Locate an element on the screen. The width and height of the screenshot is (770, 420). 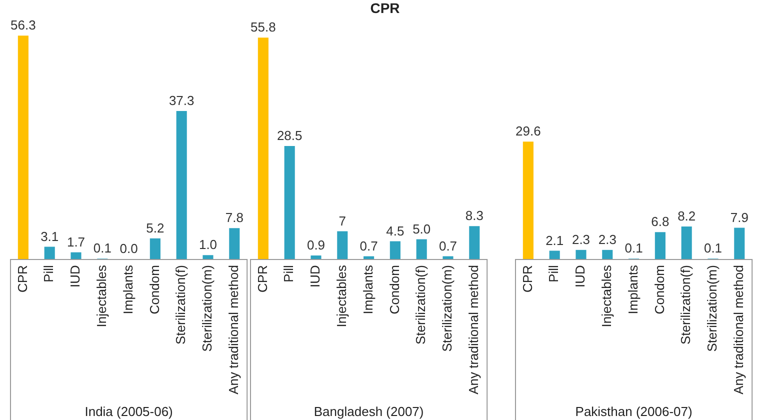
x-axis-title: Bangladesh (2007) is located at coordinates (369, 411).